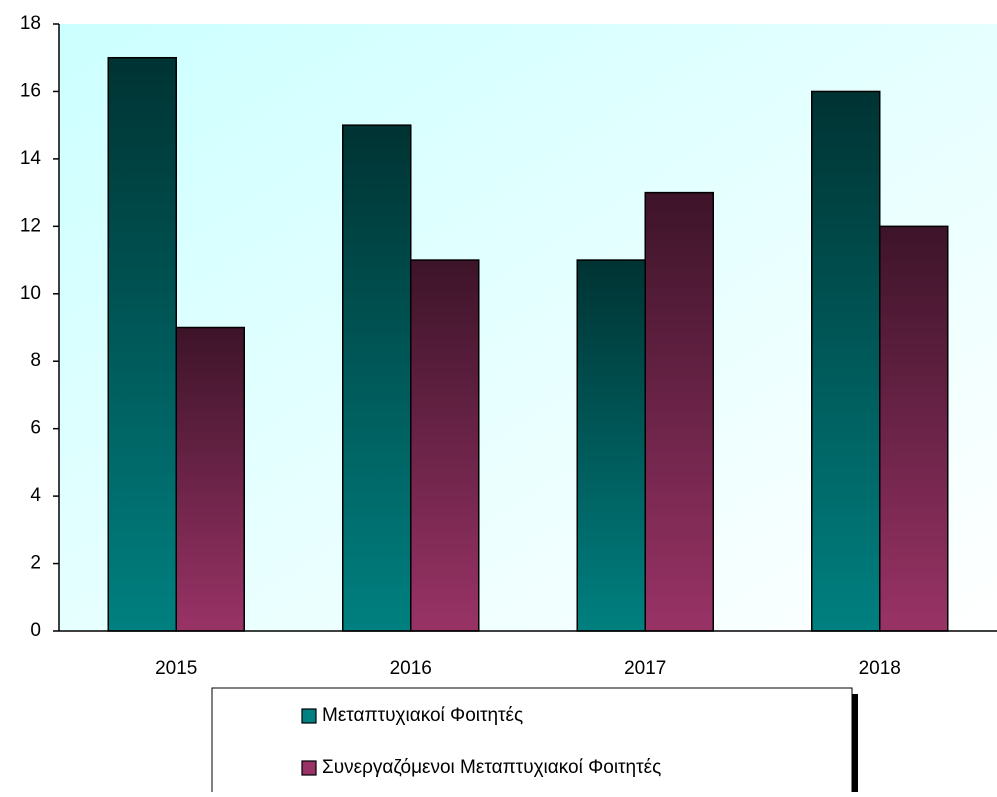 This screenshot has height=797, width=997. Describe the element at coordinates (35, 428) in the screenshot. I see `y-tick-label: 6` at that location.